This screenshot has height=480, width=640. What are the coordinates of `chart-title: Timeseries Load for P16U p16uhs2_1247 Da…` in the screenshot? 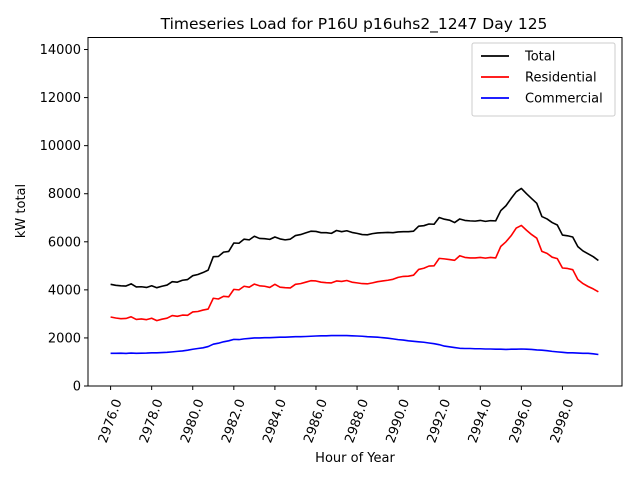 It's located at (354, 24).